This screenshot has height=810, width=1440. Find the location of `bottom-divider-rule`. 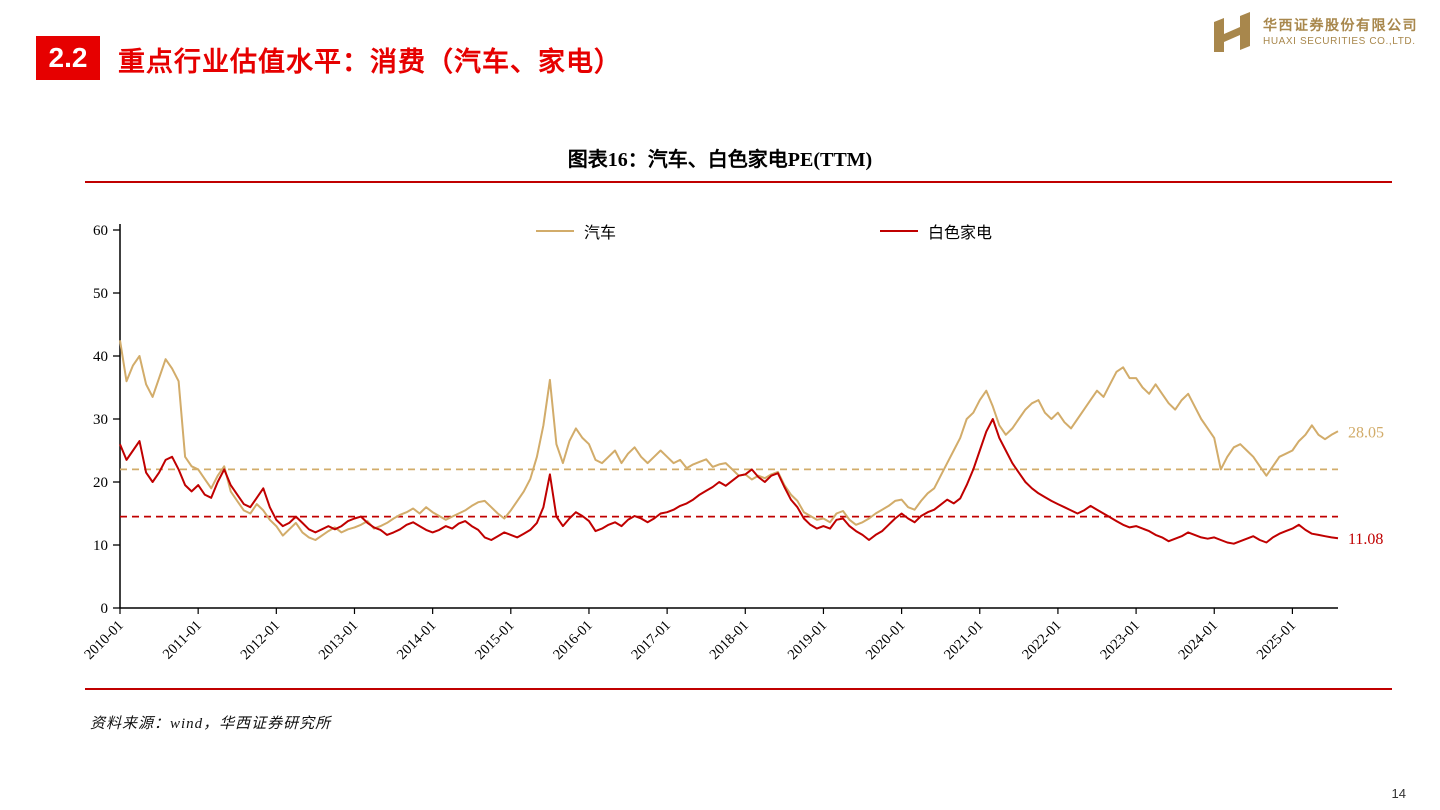

bottom-divider-rule is located at coordinates (738, 689).